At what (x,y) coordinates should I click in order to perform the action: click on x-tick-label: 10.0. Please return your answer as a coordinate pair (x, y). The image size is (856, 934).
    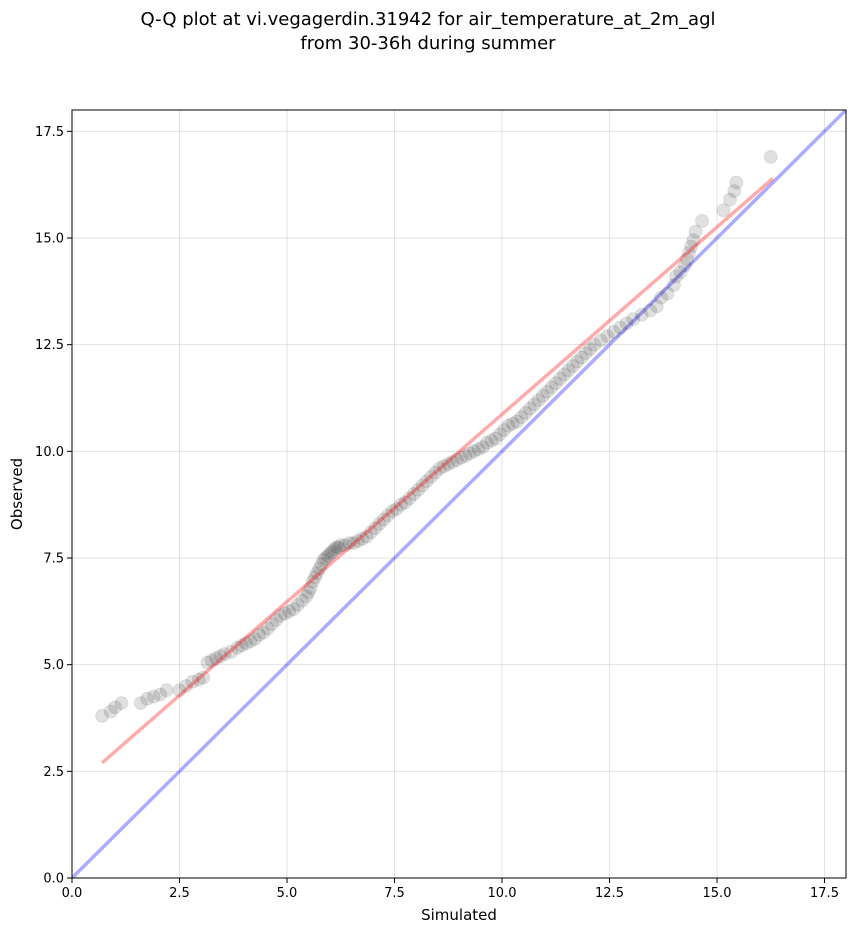
    Looking at the image, I should click on (502, 893).